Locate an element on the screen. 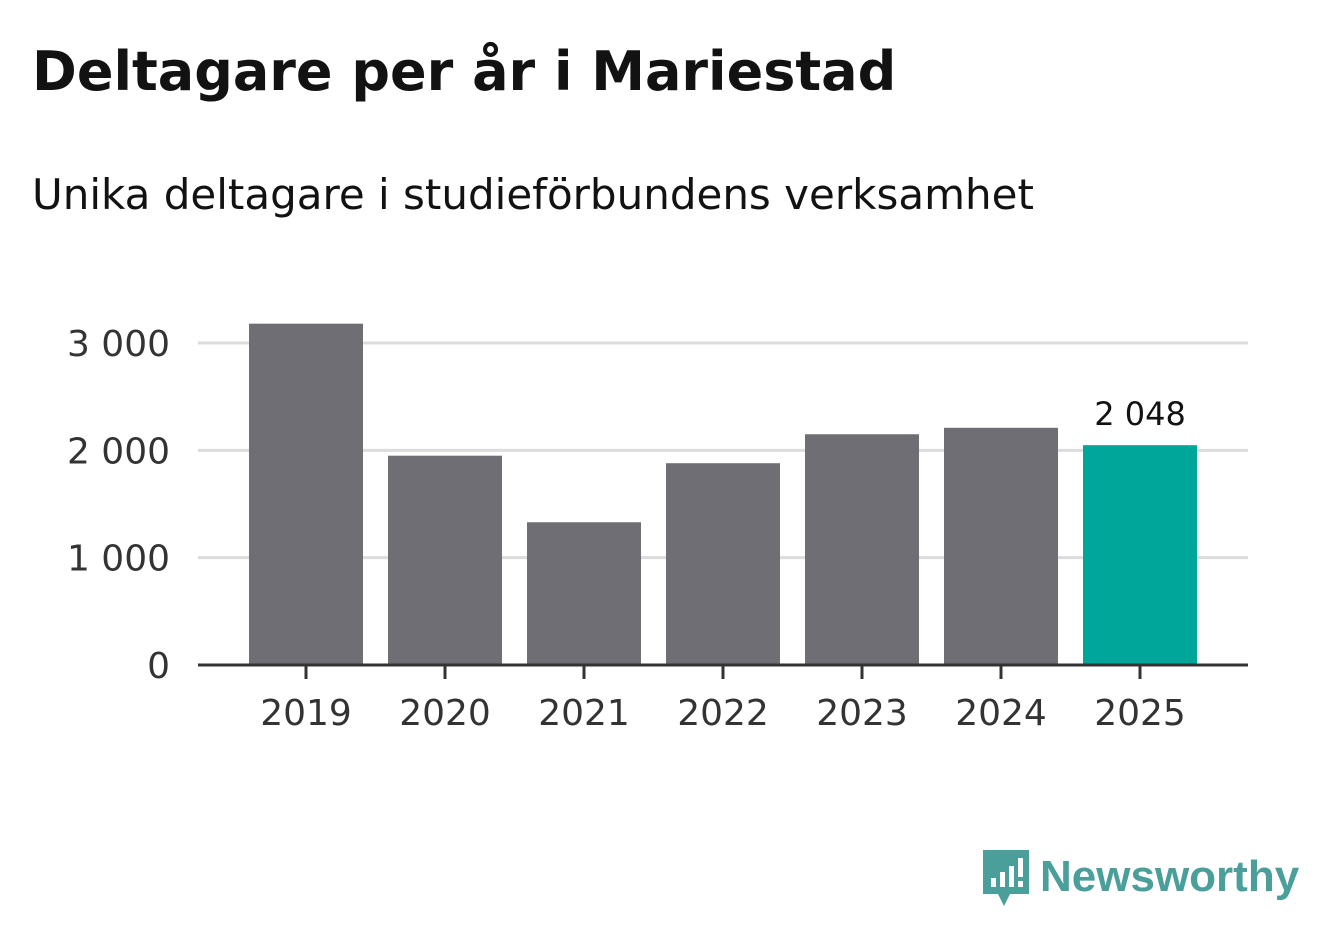 The image size is (1322, 939). y-tick-label: 3 000 is located at coordinates (118, 344).